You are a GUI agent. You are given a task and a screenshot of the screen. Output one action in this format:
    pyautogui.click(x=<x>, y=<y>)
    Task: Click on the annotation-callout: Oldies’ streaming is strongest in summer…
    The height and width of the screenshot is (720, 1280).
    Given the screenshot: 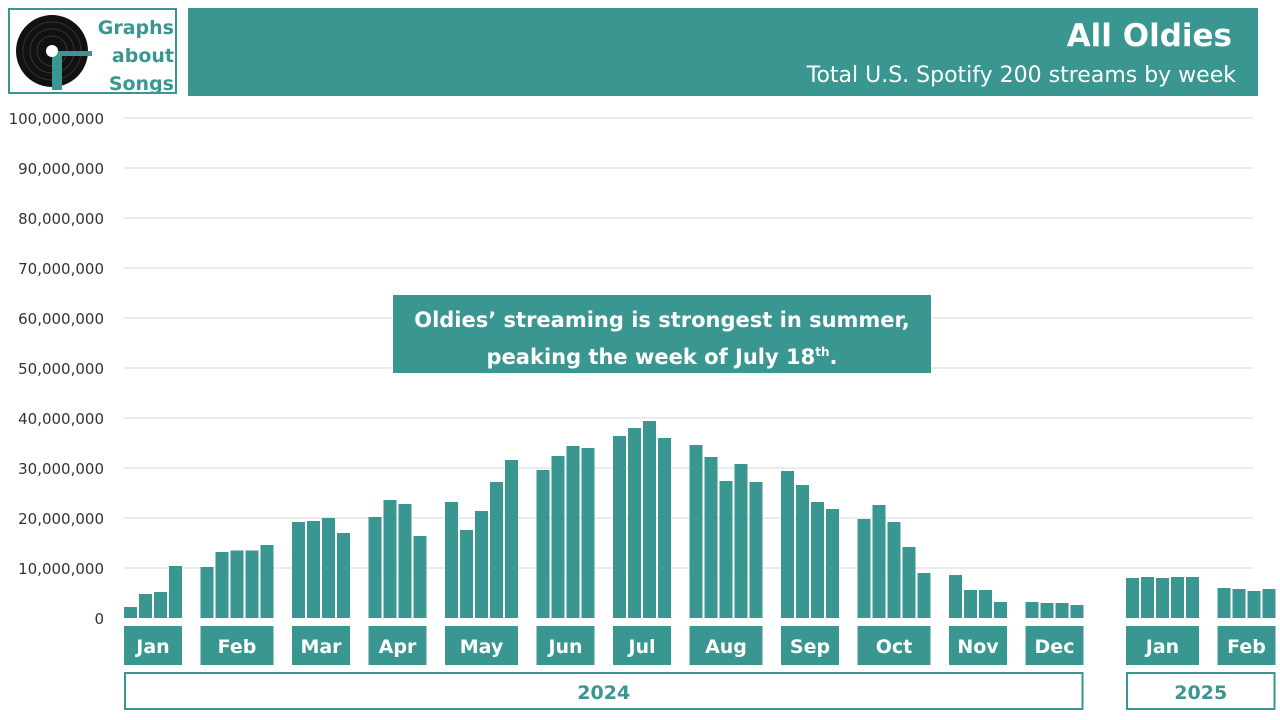 What is the action you would take?
    pyautogui.click(x=662, y=334)
    